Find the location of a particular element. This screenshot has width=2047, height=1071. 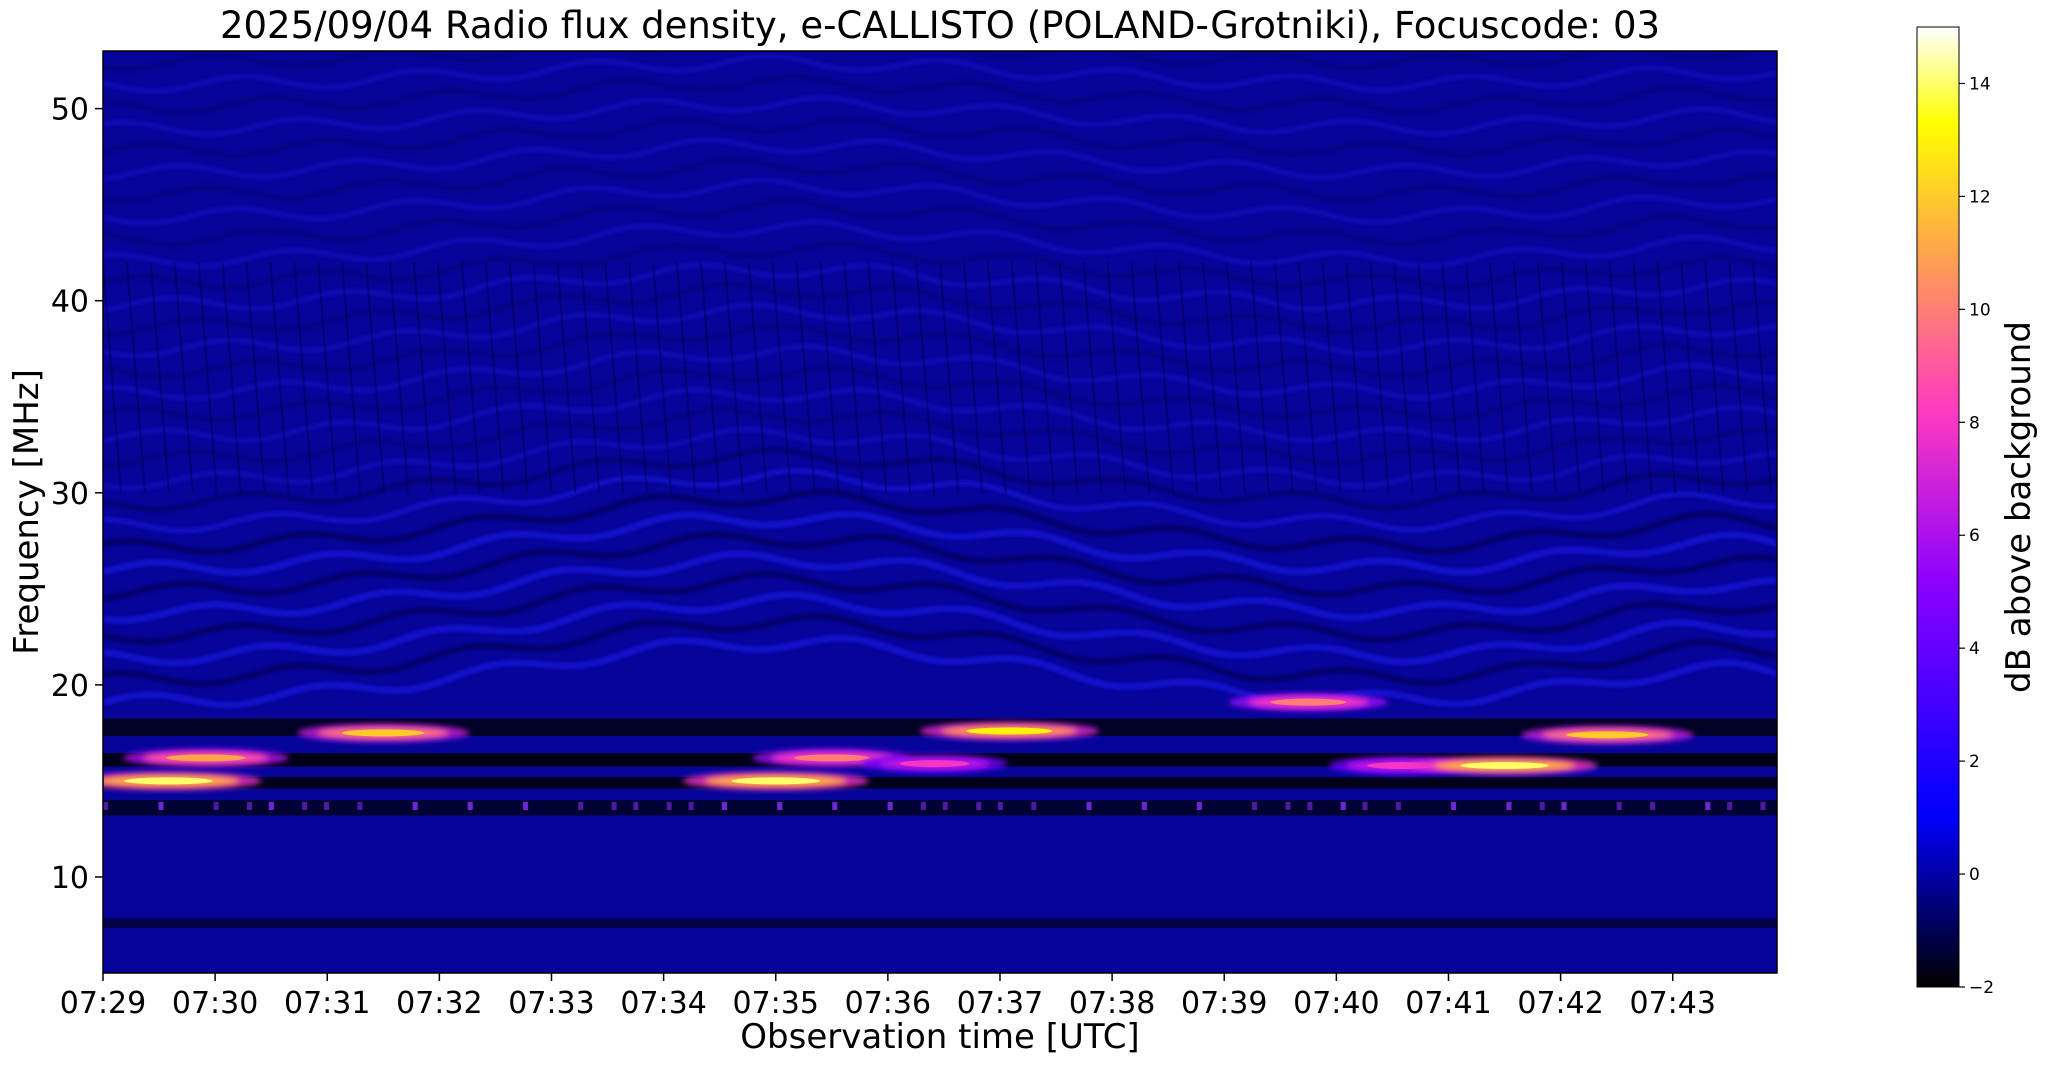

x-tick-label: 07:29 is located at coordinates (103, 1003).